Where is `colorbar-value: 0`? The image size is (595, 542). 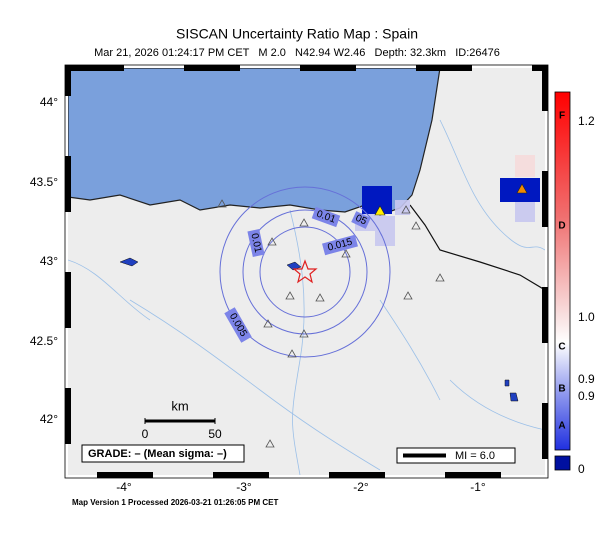
colorbar-value: 0 is located at coordinates (581, 469).